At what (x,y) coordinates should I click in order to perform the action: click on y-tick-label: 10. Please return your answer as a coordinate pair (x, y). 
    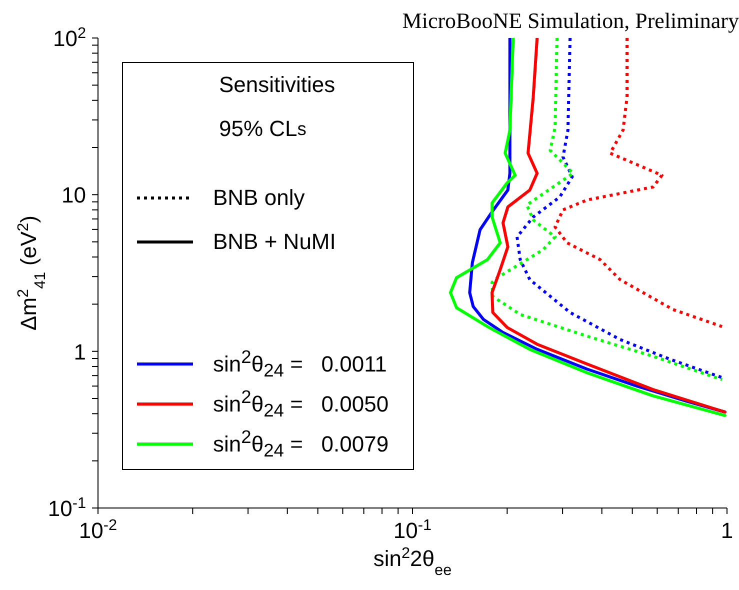
    Looking at the image, I should click on (74, 195).